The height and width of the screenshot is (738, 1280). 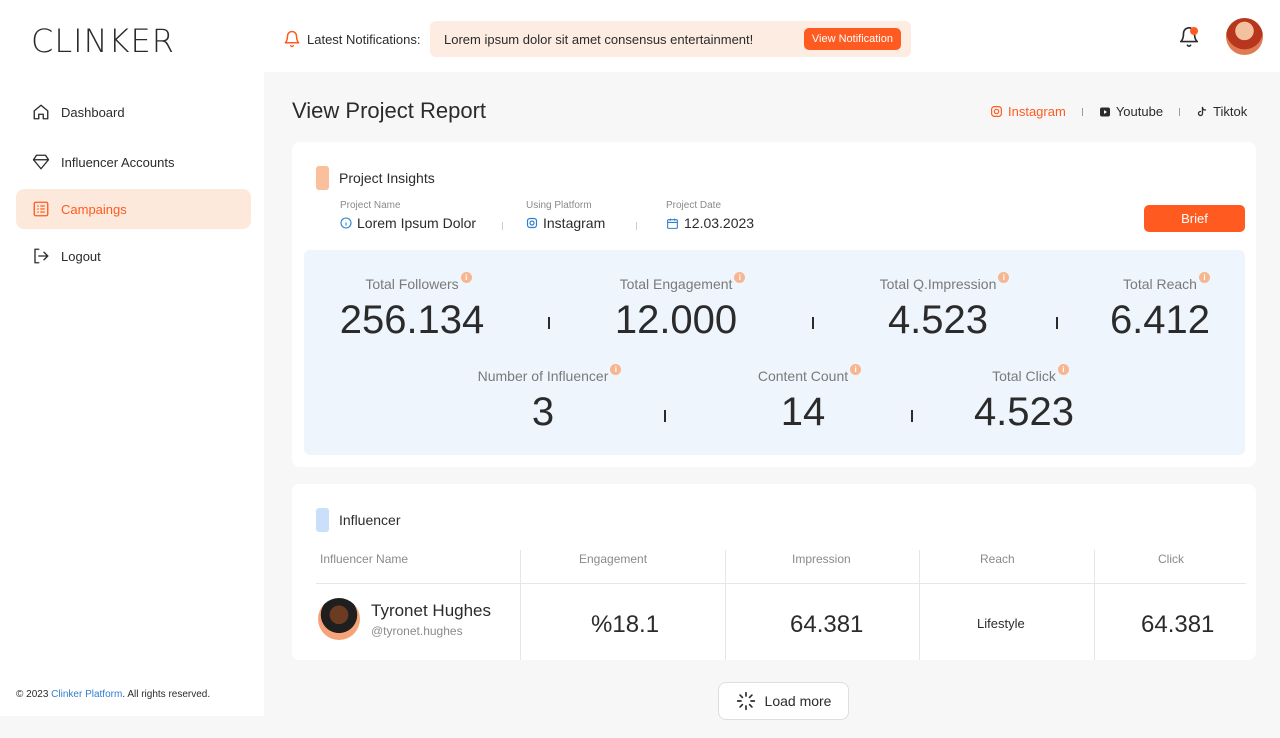 What do you see at coordinates (133, 162) in the screenshot?
I see `sidebar-item-influencer-accounts: Influencer Accounts` at bounding box center [133, 162].